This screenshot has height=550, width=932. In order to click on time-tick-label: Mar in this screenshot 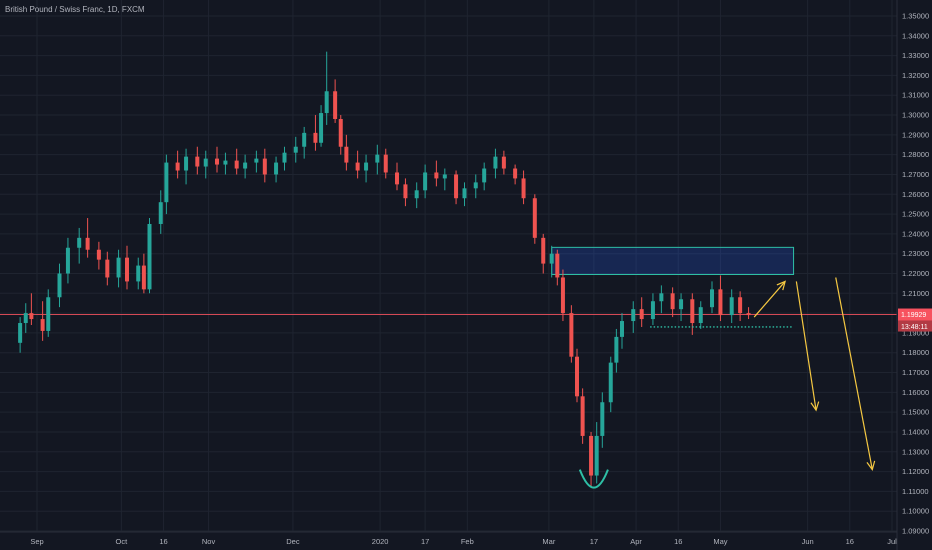, I will do `click(548, 541)`.